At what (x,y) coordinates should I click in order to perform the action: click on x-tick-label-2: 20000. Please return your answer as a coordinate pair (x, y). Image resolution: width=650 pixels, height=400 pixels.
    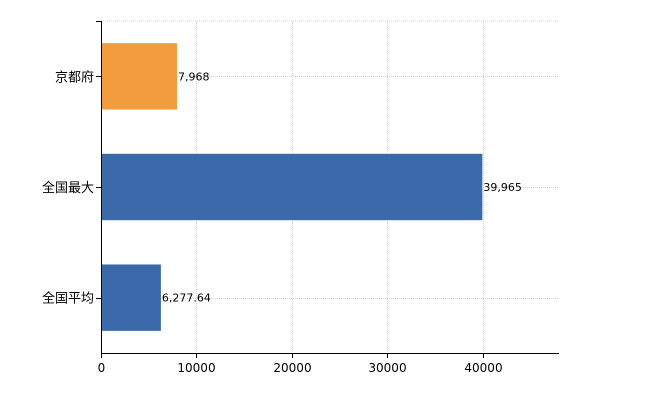
    Looking at the image, I should click on (292, 368).